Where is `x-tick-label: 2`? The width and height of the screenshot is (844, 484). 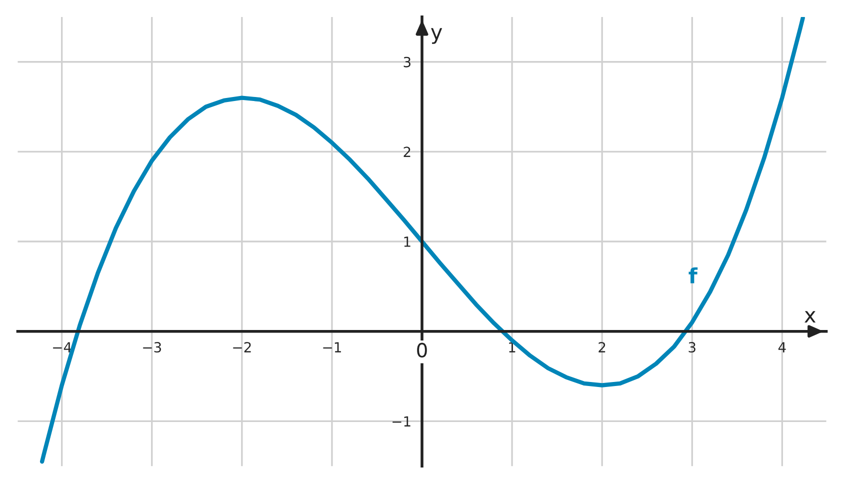 x-tick-label: 2 is located at coordinates (602, 347).